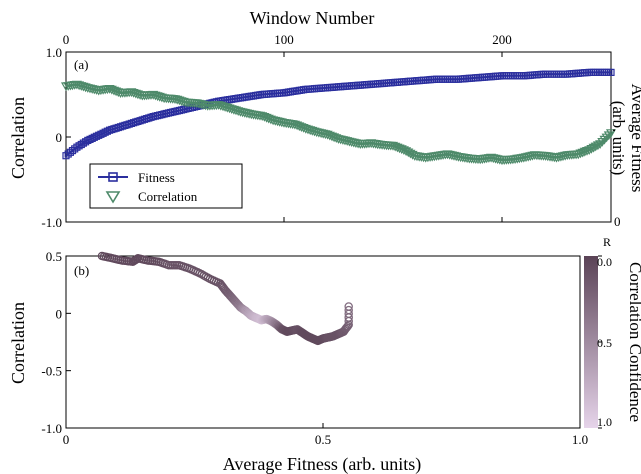 Image resolution: width=641 pixels, height=474 pixels. What do you see at coordinates (54, 256) in the screenshot?
I see `panel-b-y-tick-label: 0.5` at bounding box center [54, 256].